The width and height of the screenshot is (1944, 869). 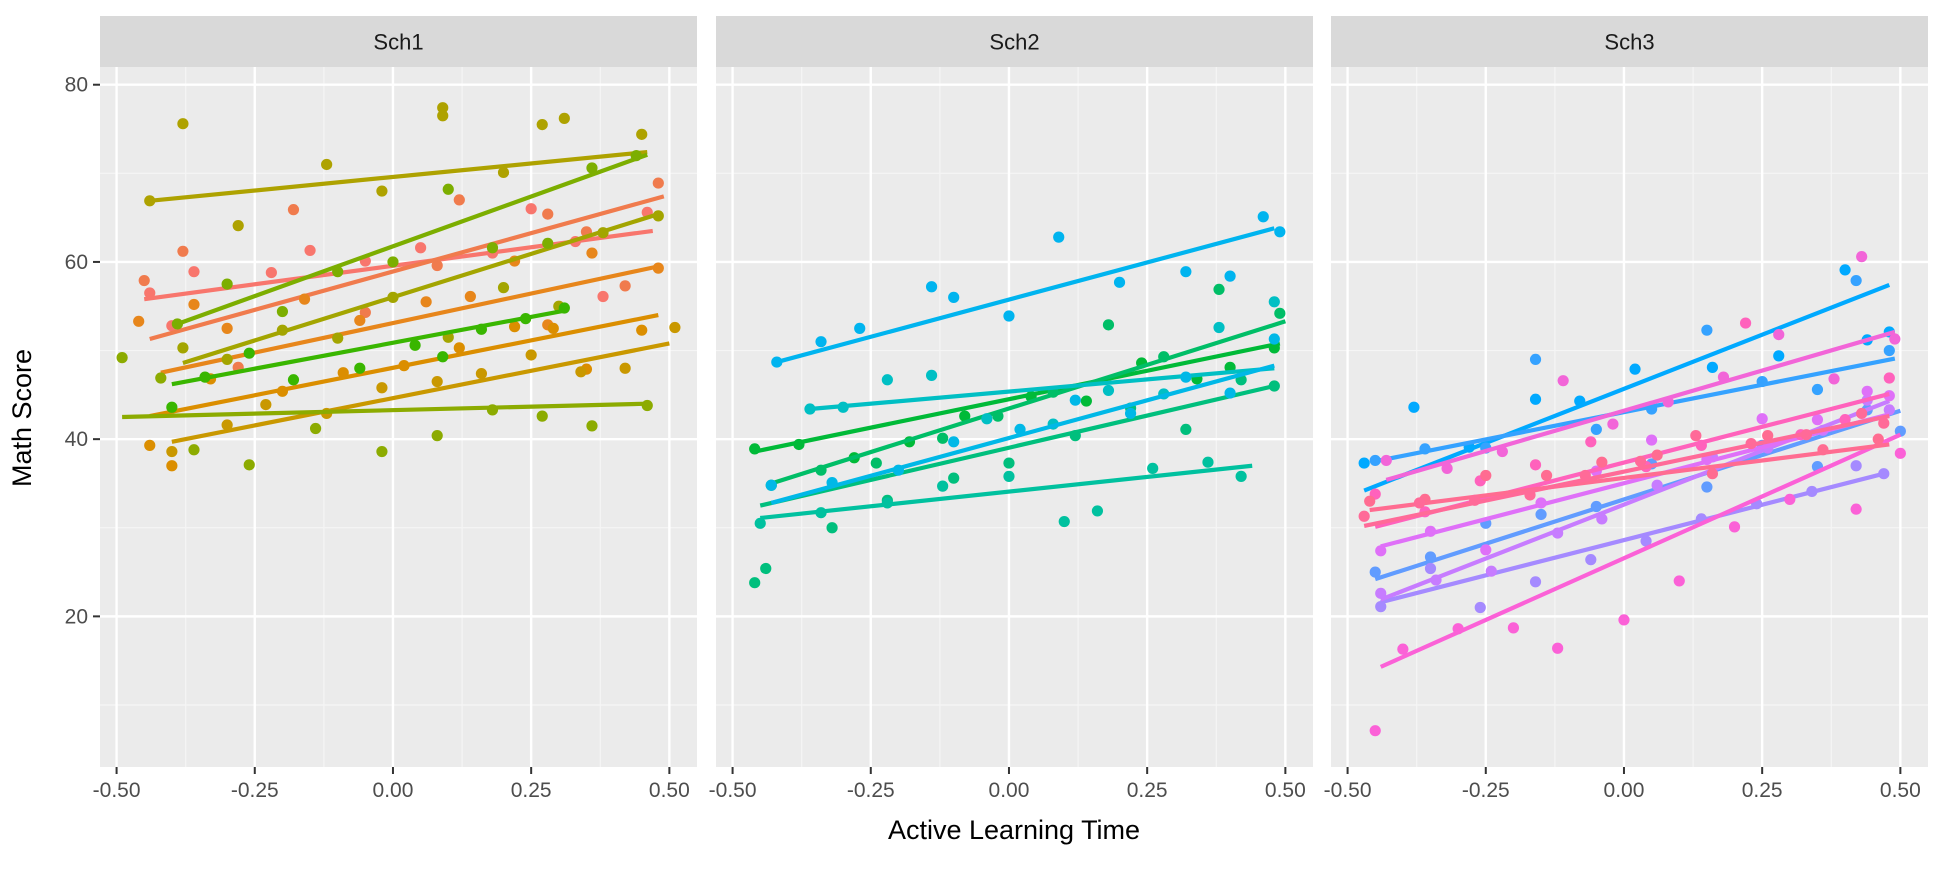 What do you see at coordinates (1285, 790) in the screenshot?
I see `x-tick-label: 0.50` at bounding box center [1285, 790].